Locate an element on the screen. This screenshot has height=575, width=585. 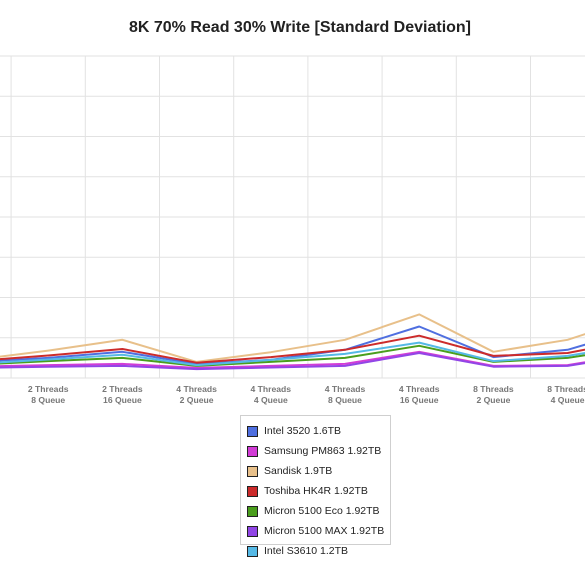
legend-label: Intel S3610 1.2TB is located at coordinates (306, 551).